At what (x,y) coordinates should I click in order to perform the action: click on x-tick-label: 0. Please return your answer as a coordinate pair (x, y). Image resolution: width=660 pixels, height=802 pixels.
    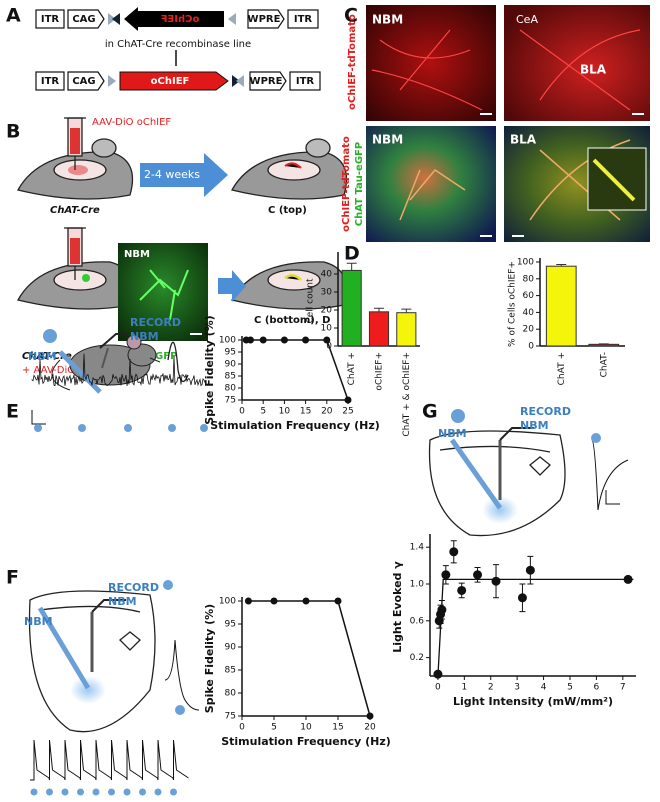
    Looking at the image, I should click on (242, 728).